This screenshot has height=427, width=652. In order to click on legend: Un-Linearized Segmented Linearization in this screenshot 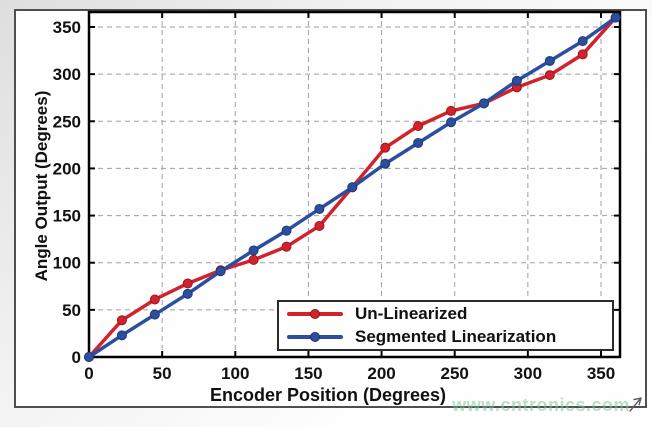, I will do `click(445, 325)`.